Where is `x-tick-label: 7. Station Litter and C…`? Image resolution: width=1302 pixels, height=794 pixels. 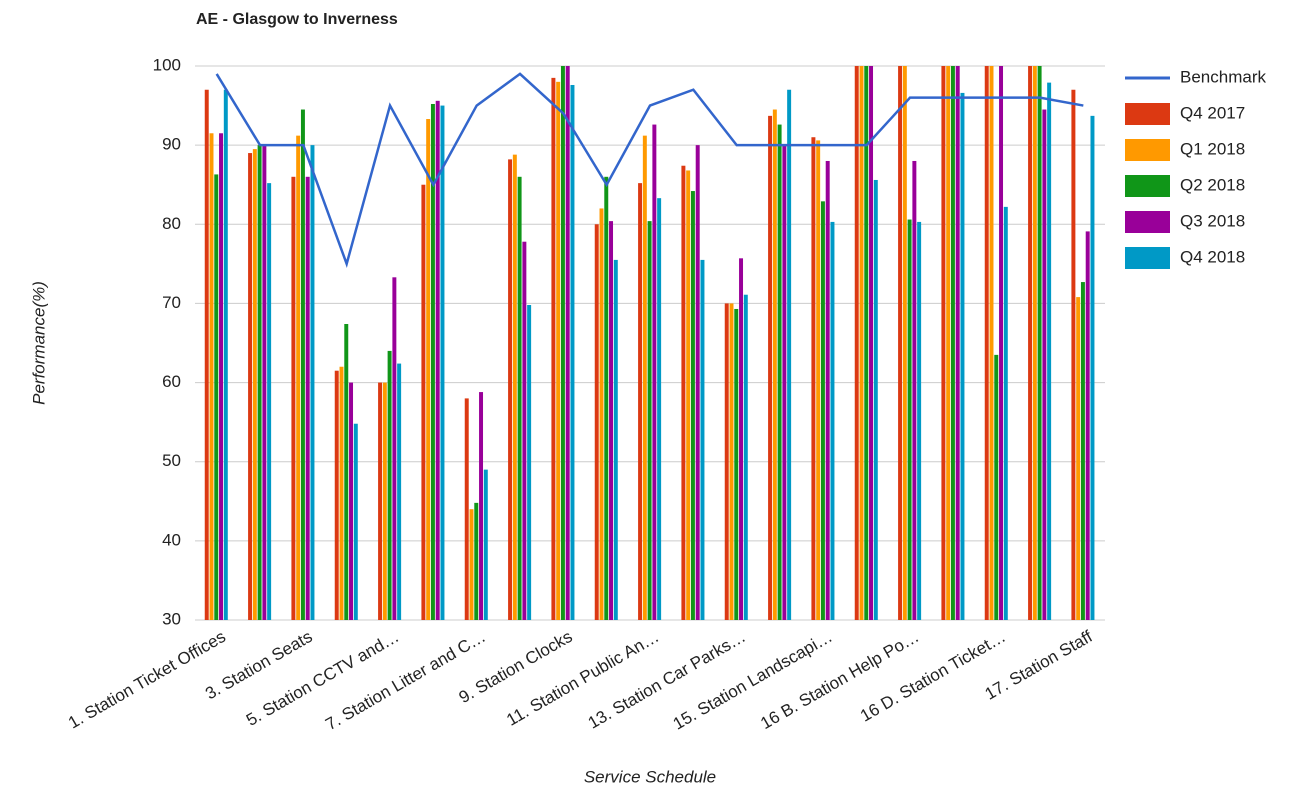
x-tick-label: 7. Station Litter and C… is located at coordinates (405, 680).